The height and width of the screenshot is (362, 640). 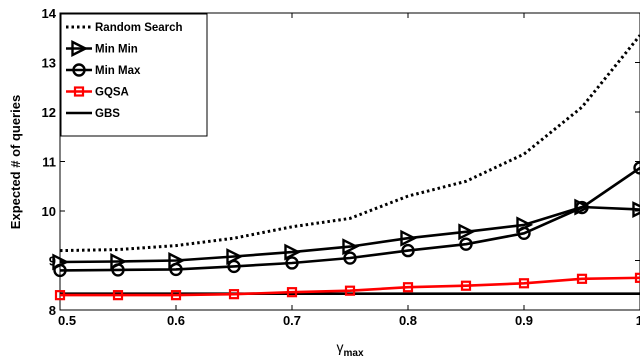 I want to click on legend-item: Min Max, so click(x=103, y=70).